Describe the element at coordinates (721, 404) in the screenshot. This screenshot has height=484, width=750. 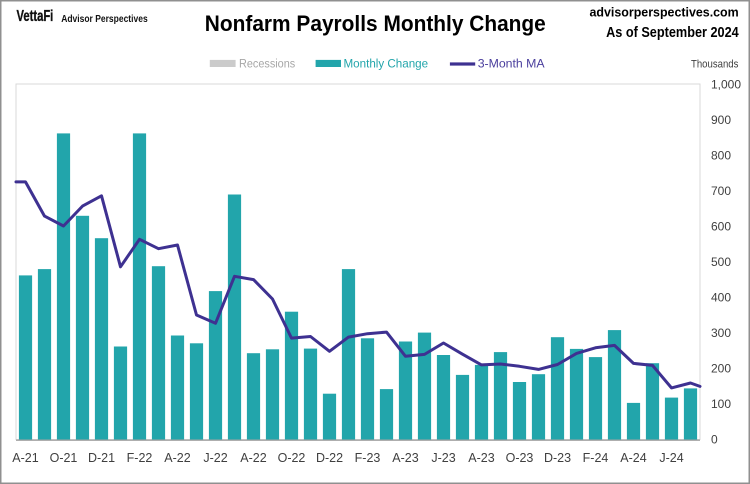
I see `svg-text: 100` at that location.